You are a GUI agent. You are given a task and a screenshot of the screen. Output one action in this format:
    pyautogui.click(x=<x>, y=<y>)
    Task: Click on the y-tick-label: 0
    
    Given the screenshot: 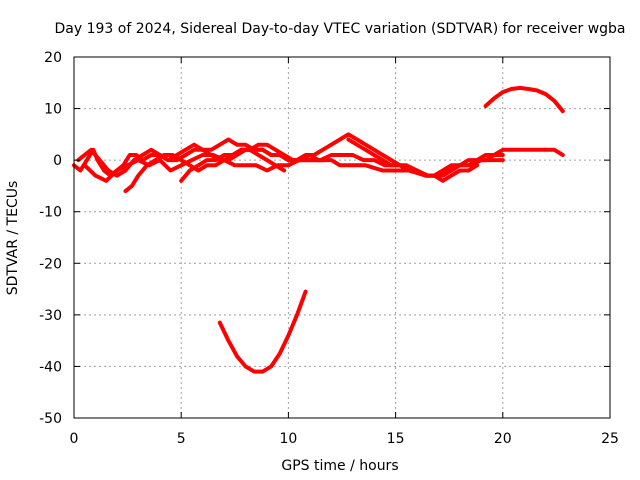 What is the action you would take?
    pyautogui.click(x=57, y=161)
    